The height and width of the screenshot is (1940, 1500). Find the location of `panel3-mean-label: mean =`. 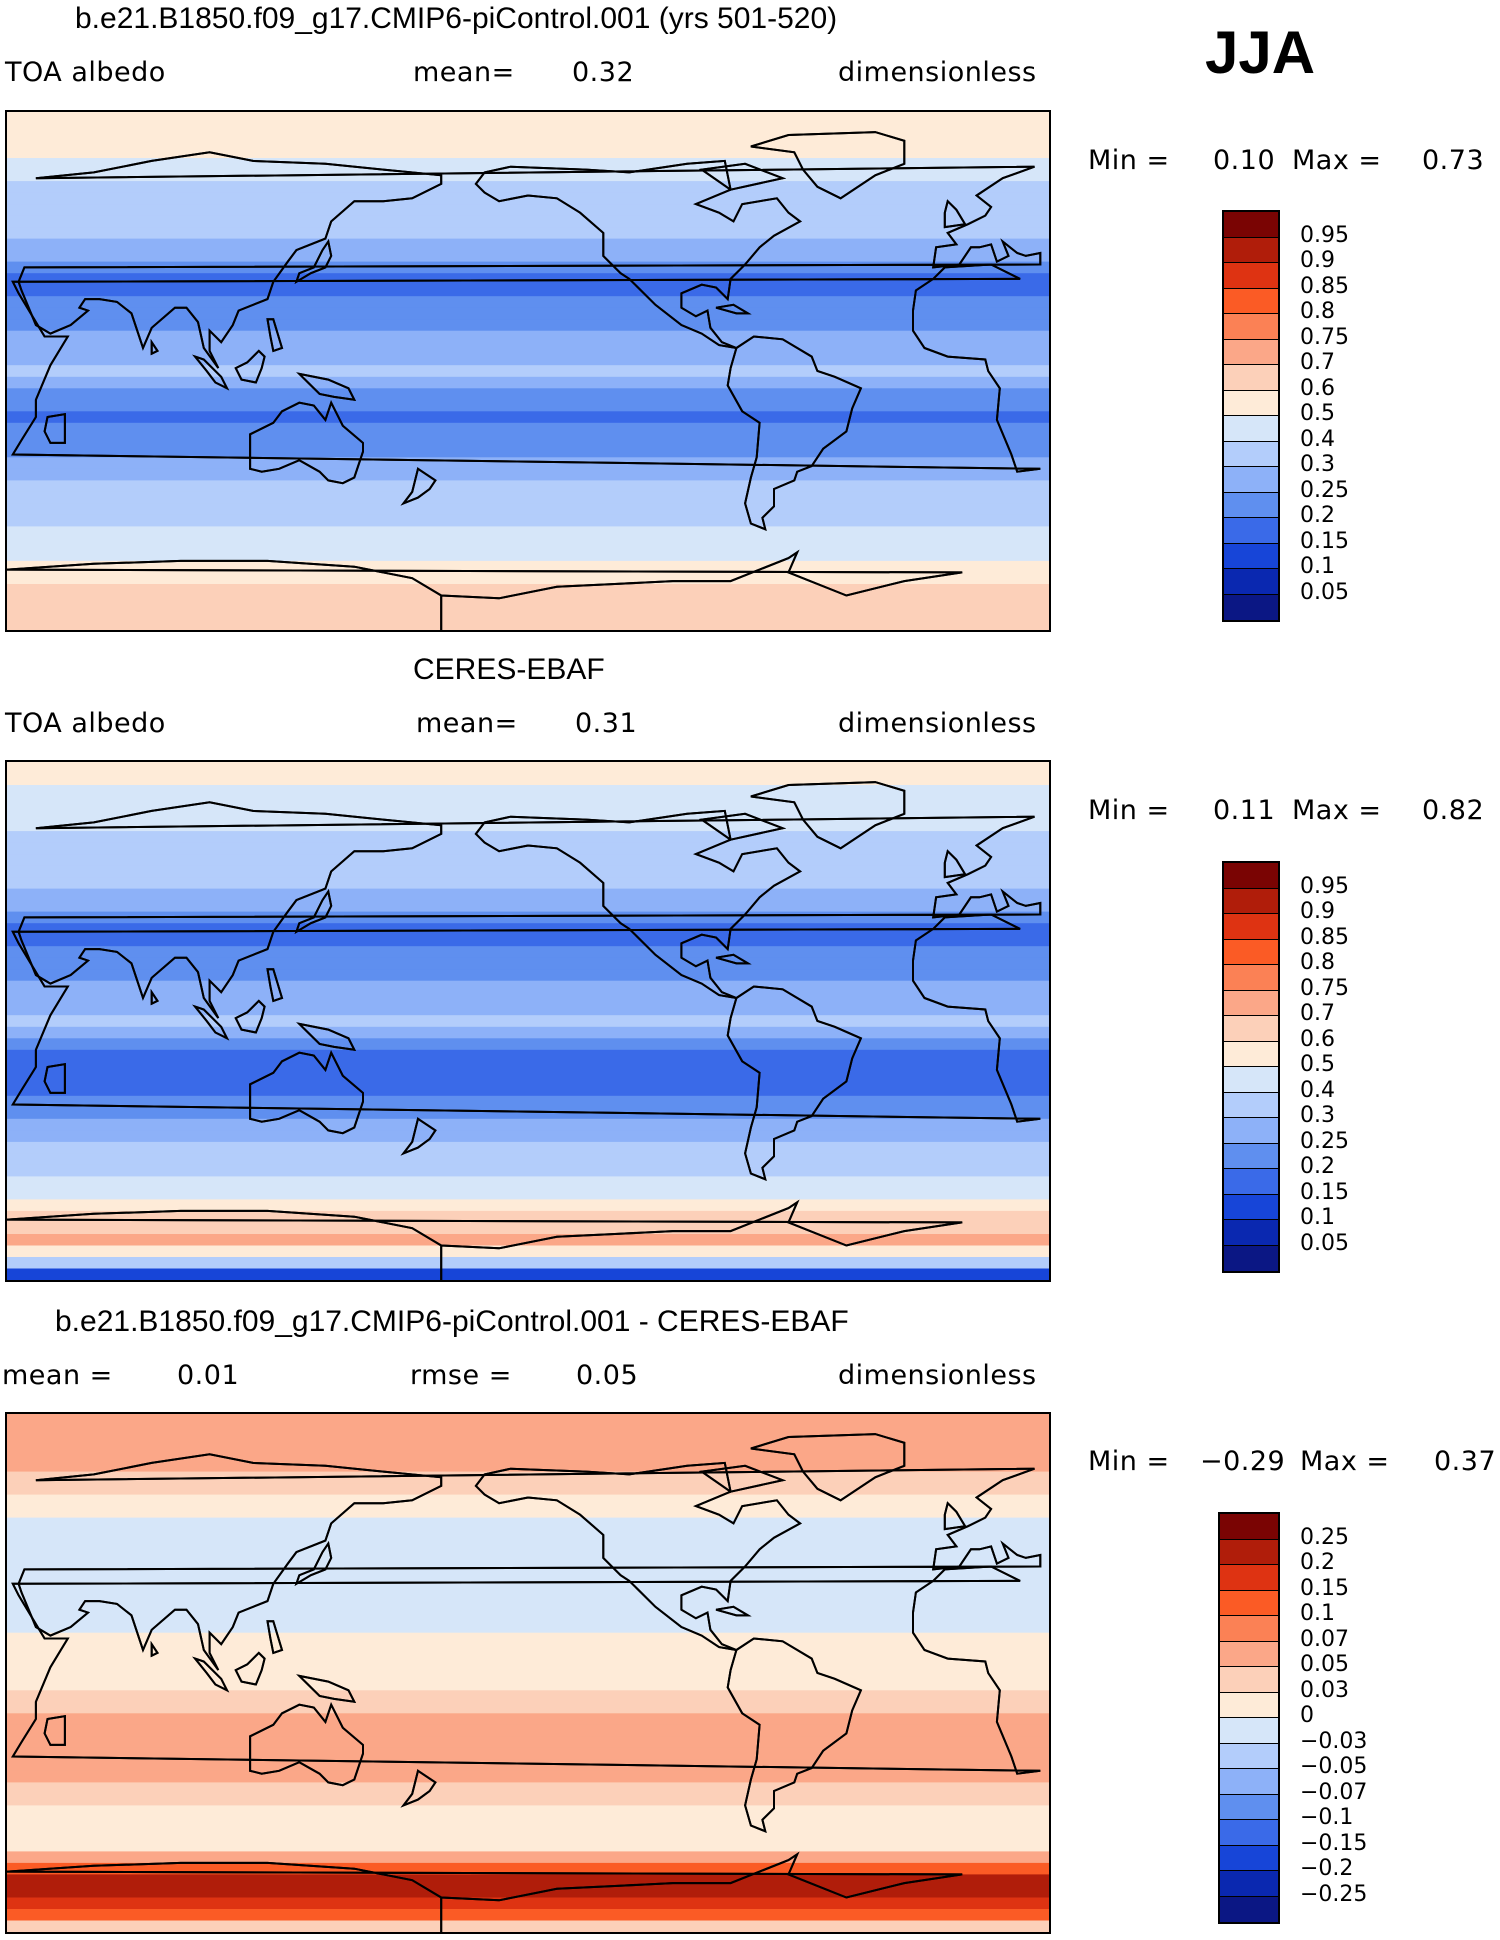

panel3-mean-label: mean = is located at coordinates (57, 1375).